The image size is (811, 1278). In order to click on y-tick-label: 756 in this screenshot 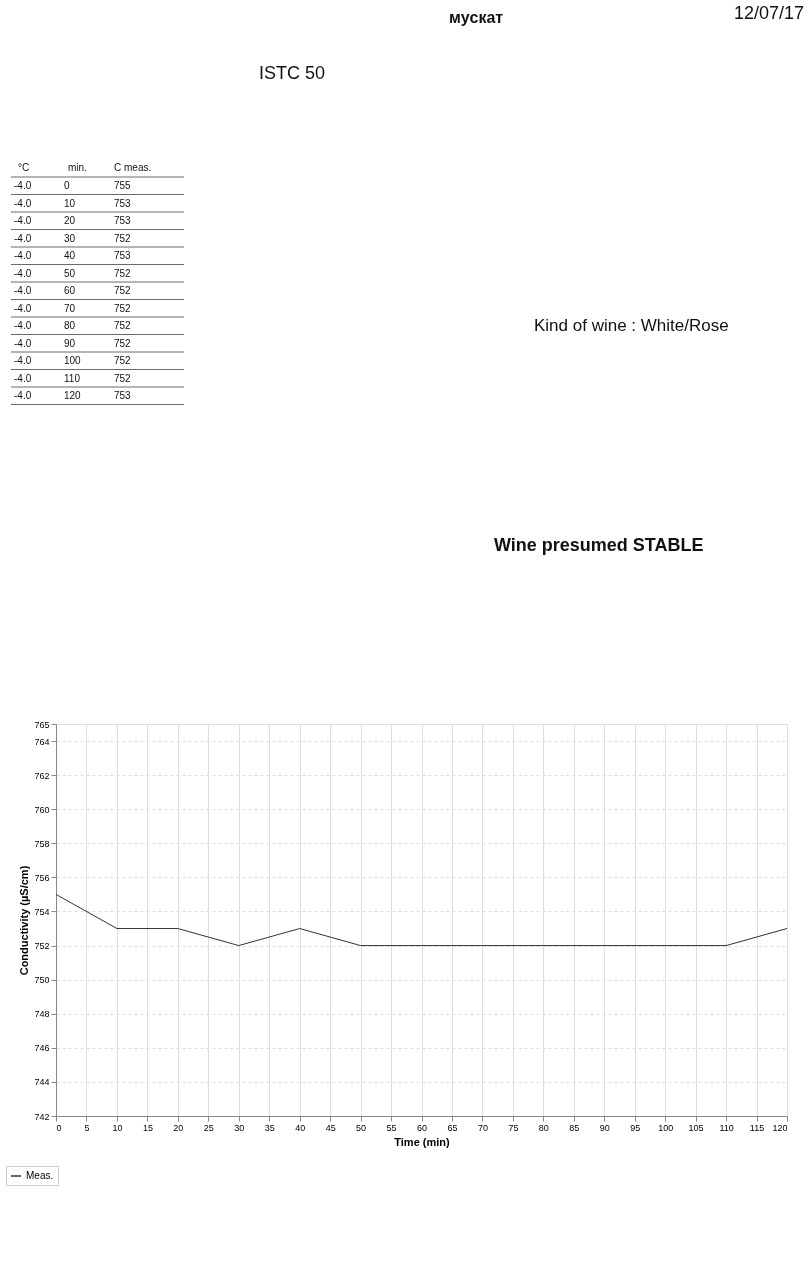, I will do `click(42, 877)`.